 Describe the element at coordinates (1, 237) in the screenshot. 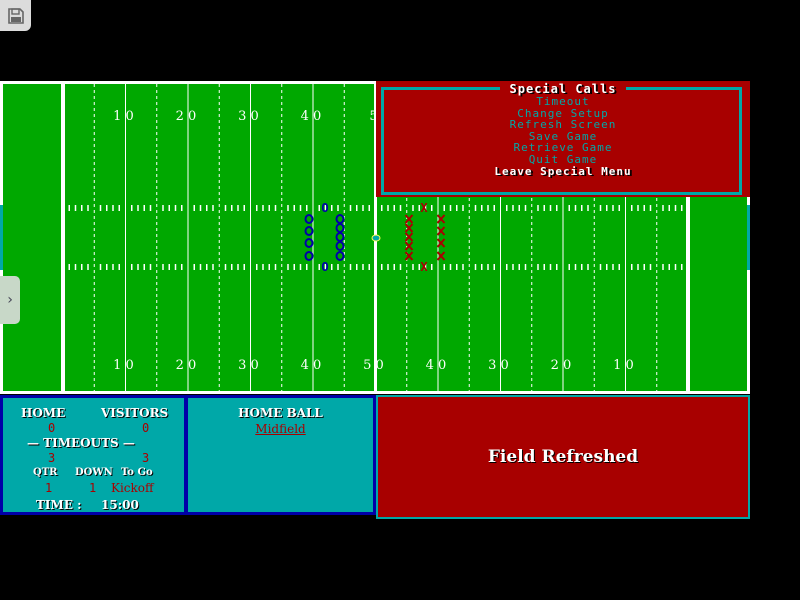

I see `sideline-marker-left` at that location.